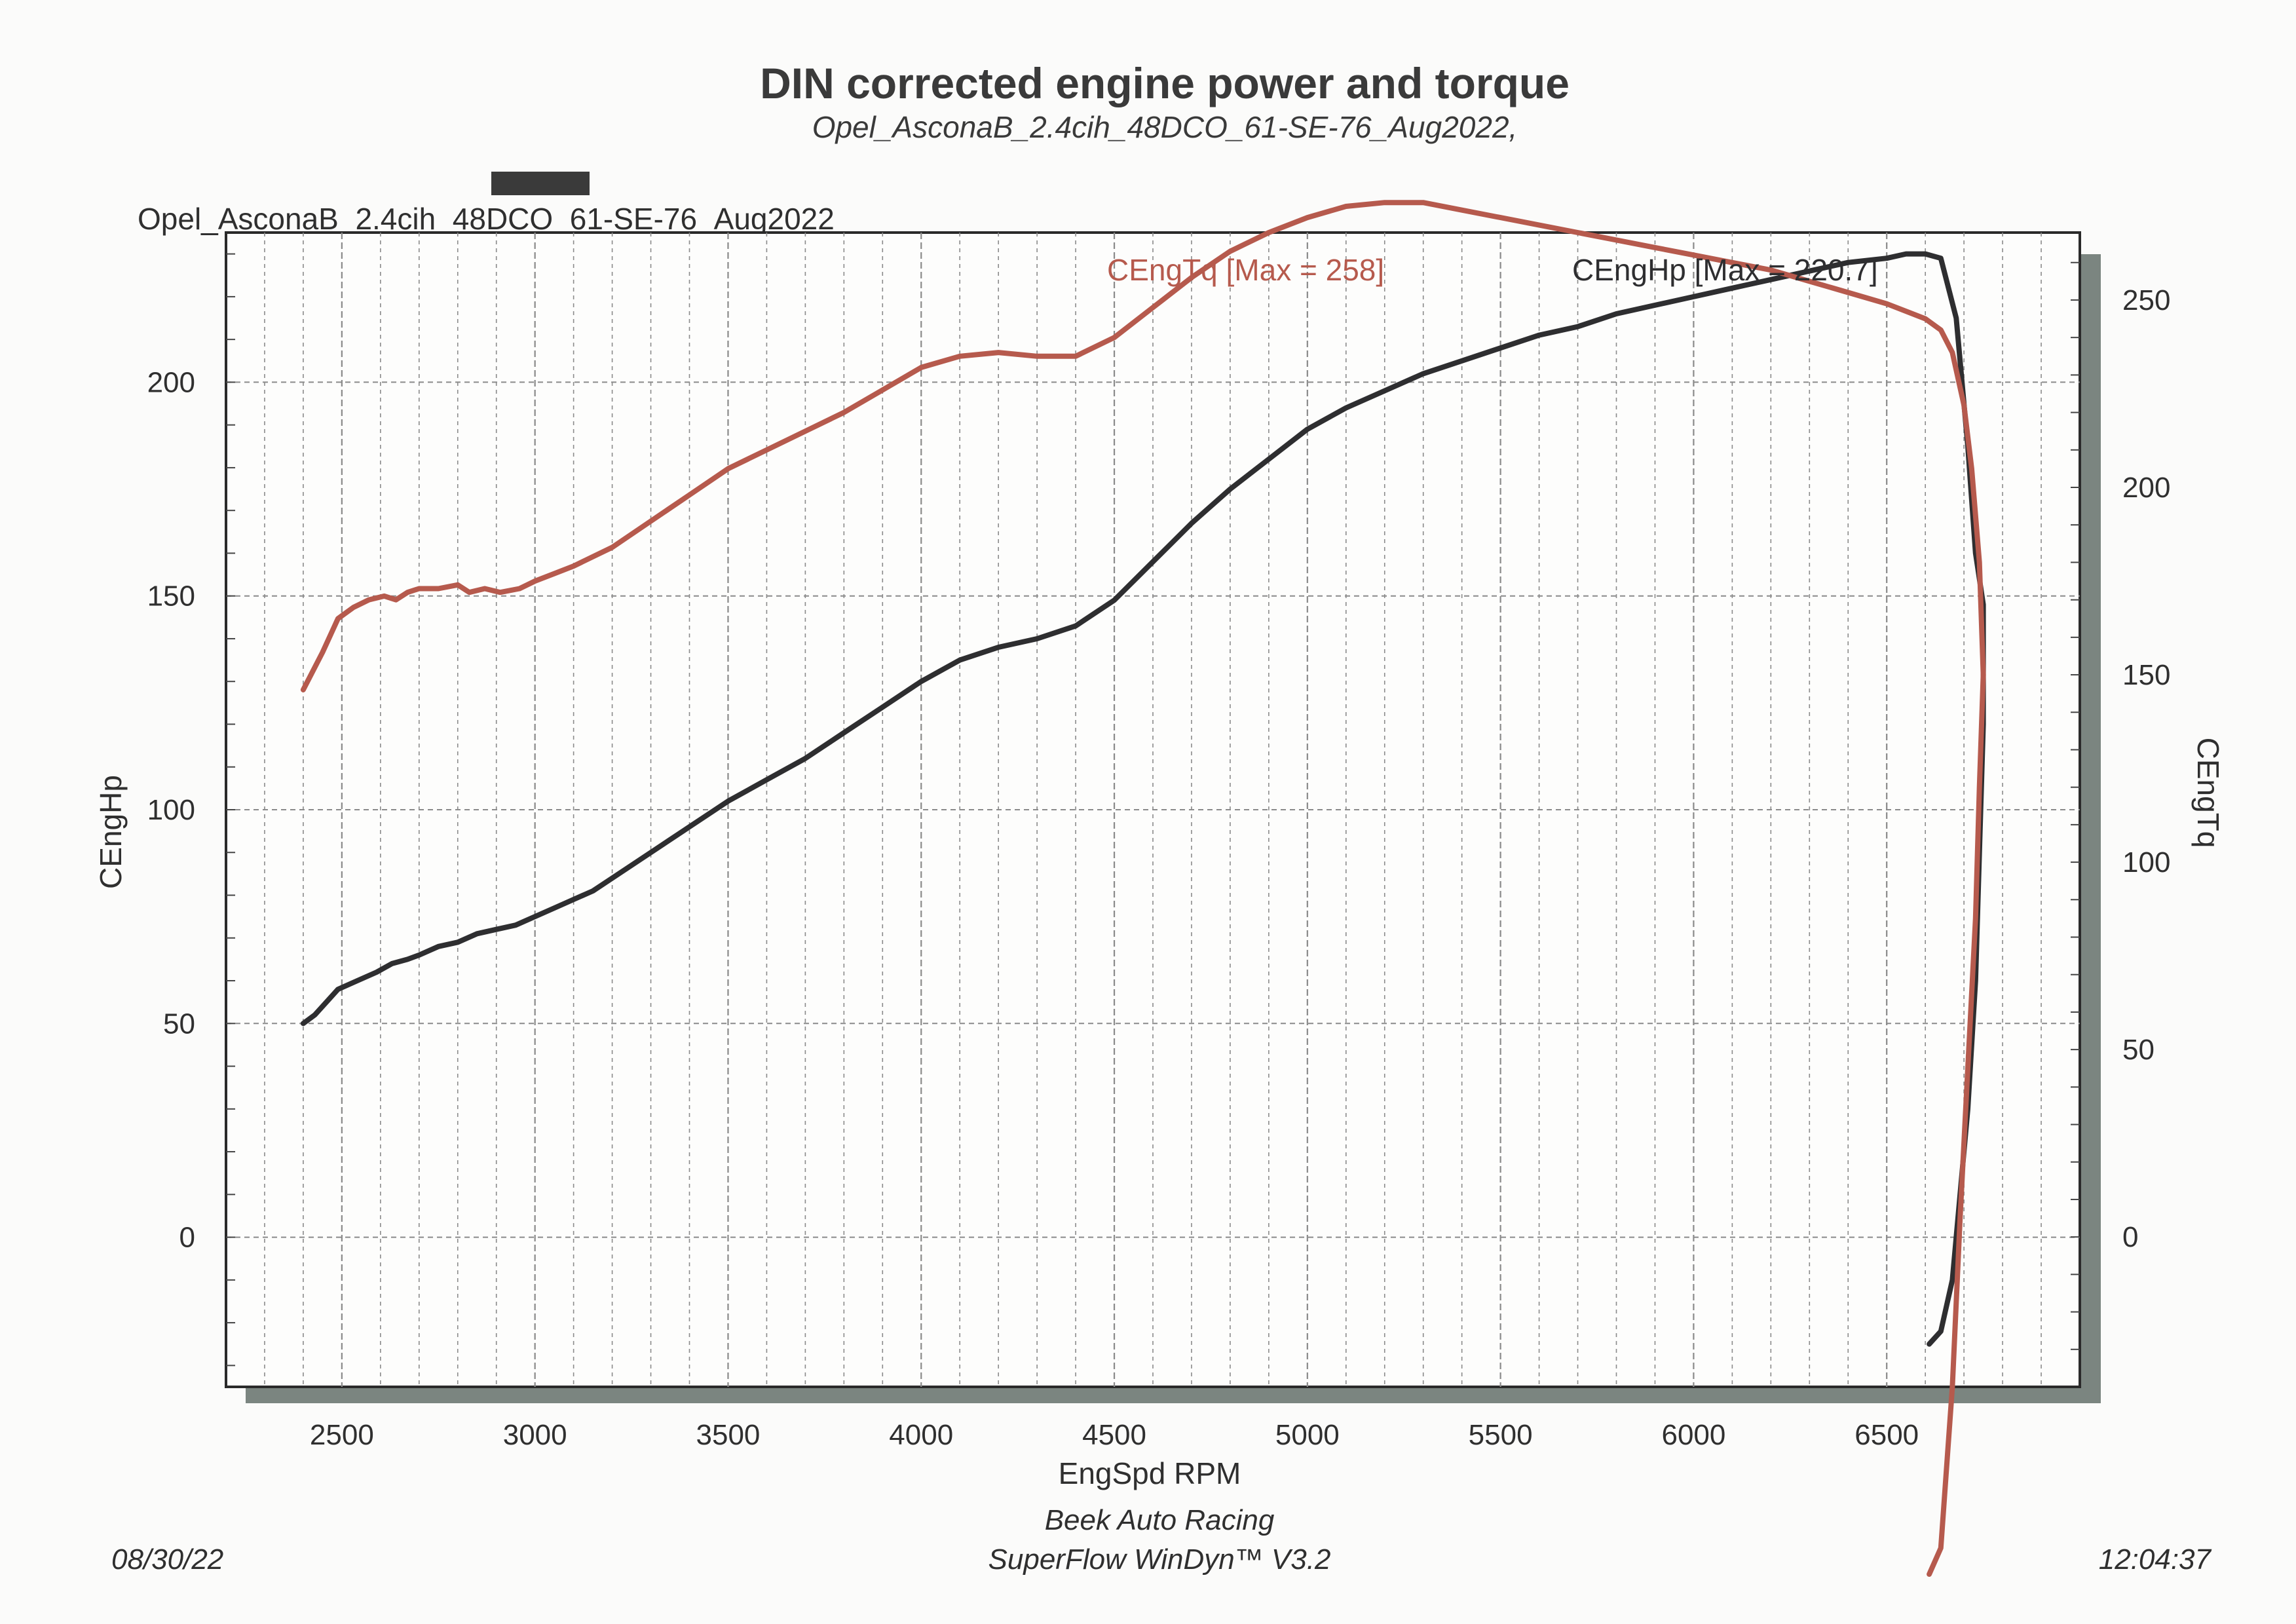  What do you see at coordinates (2146, 300) in the screenshot?
I see `y-tick-label-right: 250` at bounding box center [2146, 300].